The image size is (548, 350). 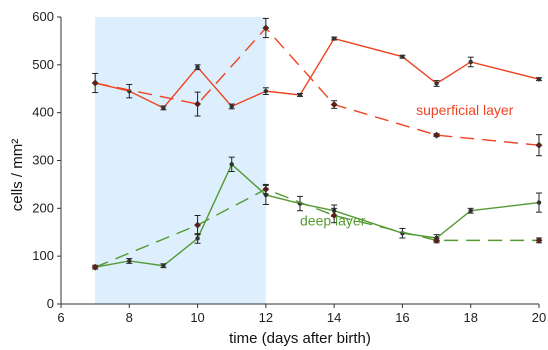 I want to click on y-axis-label: cells / mm², so click(x=17, y=175).